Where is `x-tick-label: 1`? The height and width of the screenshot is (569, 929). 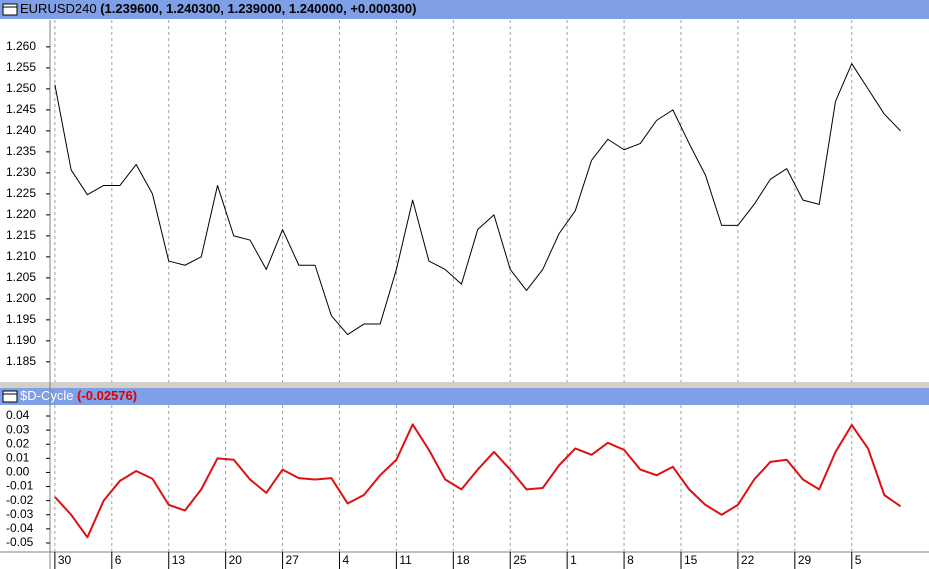 x-tick-label: 1 is located at coordinates (573, 560).